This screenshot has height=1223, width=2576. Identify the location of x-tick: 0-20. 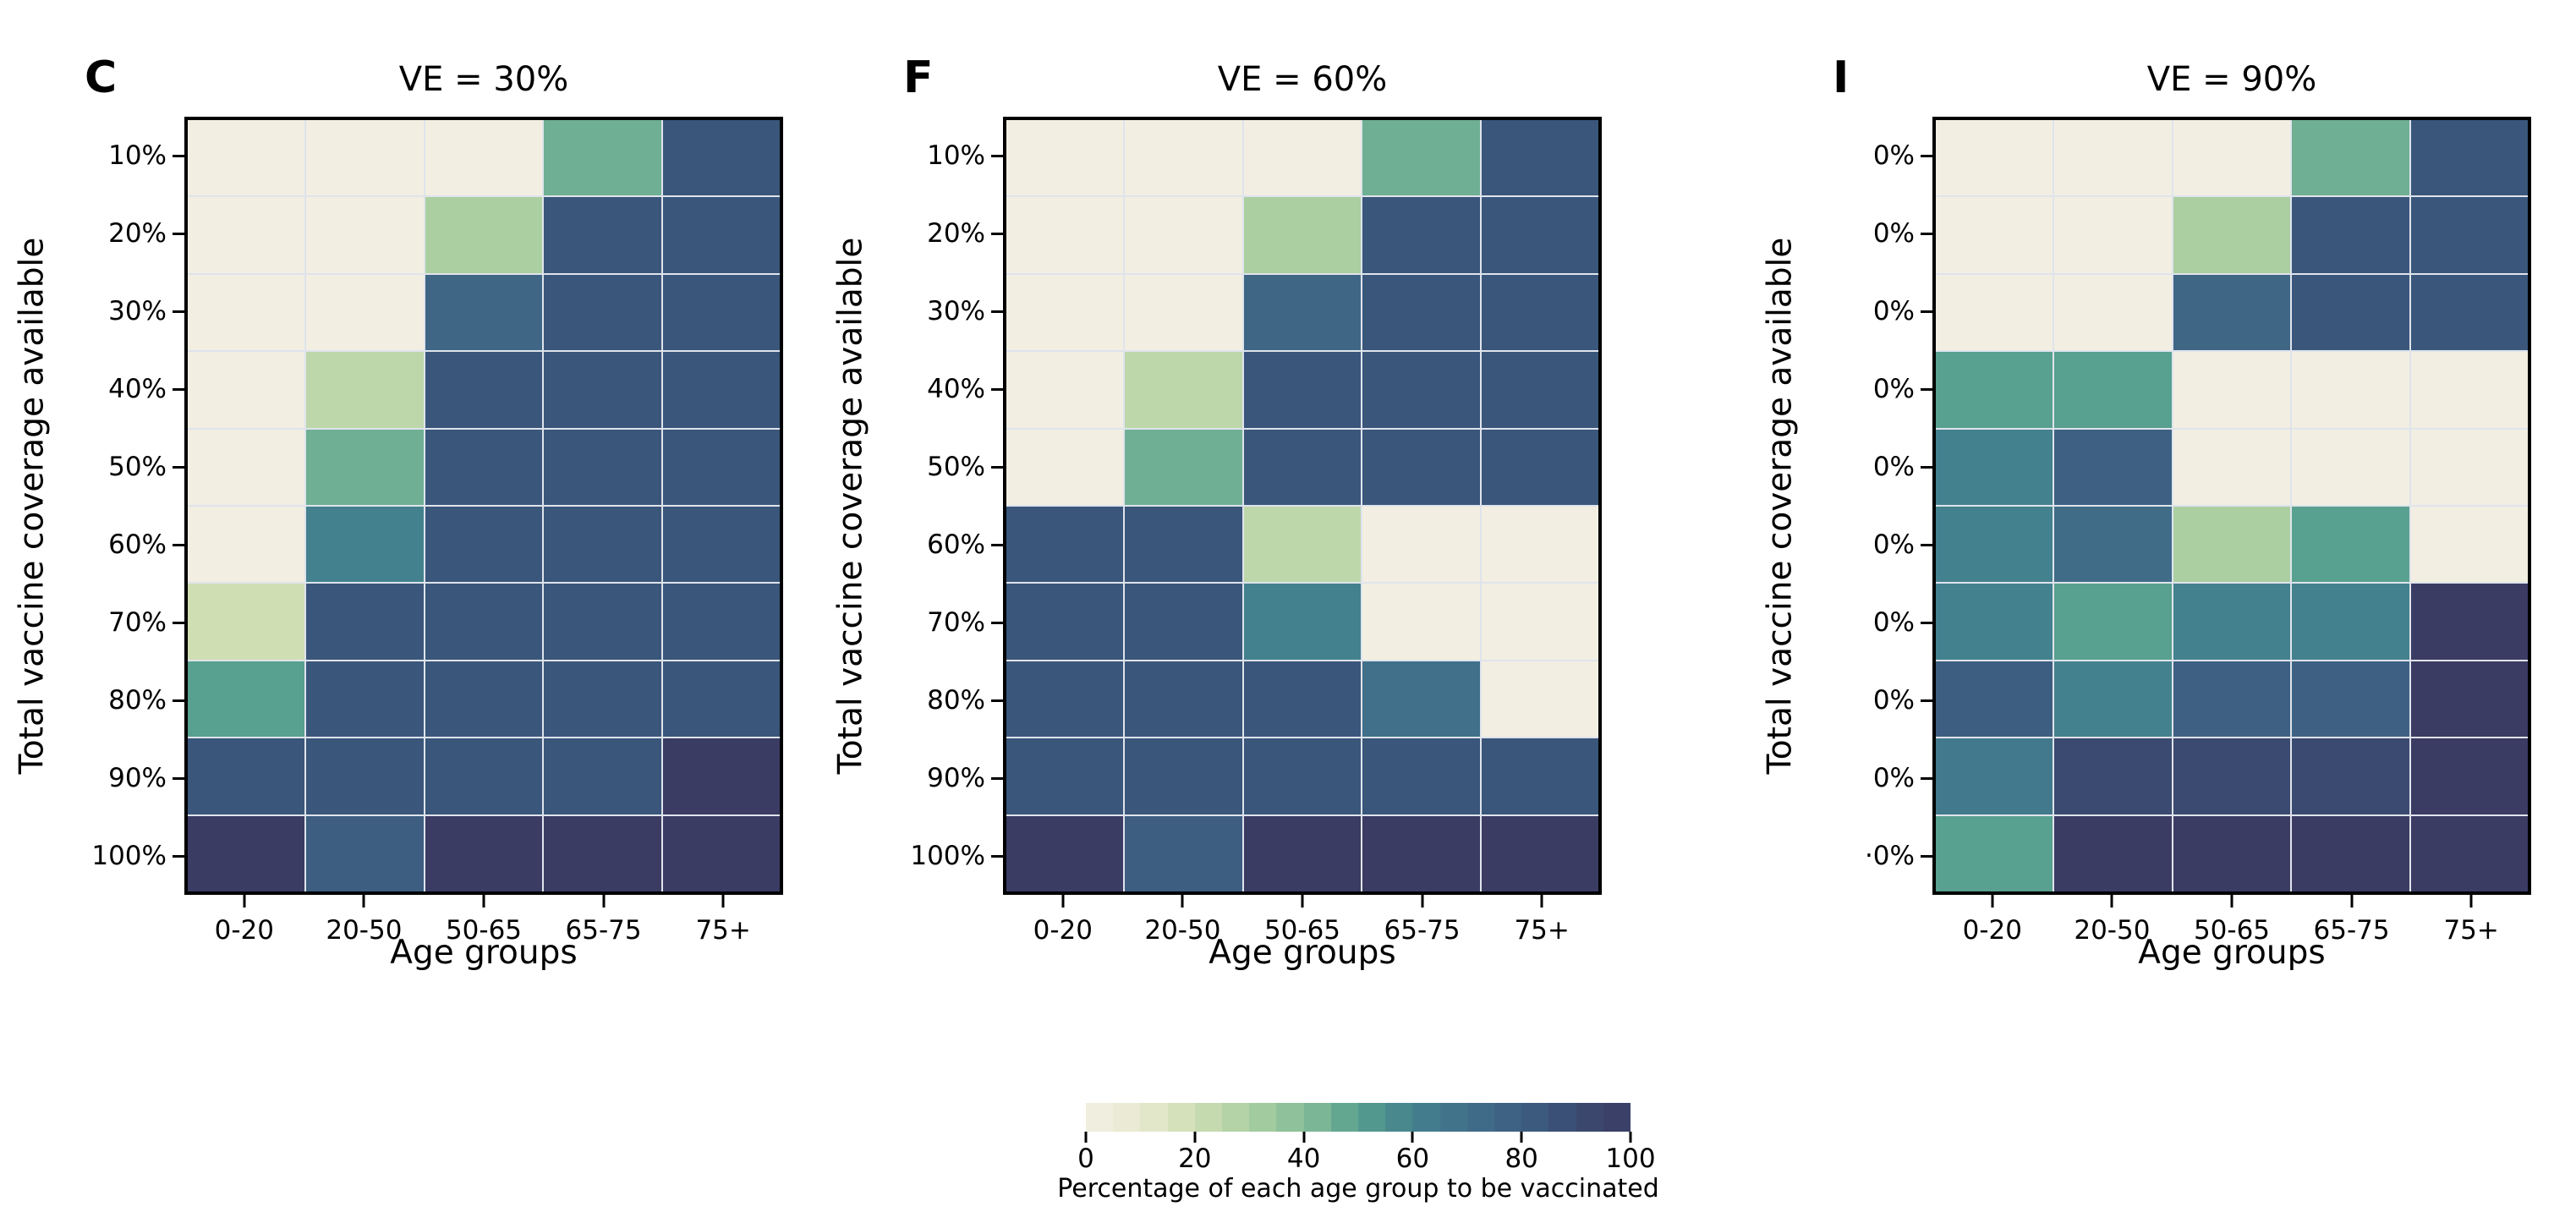
(1992, 920).